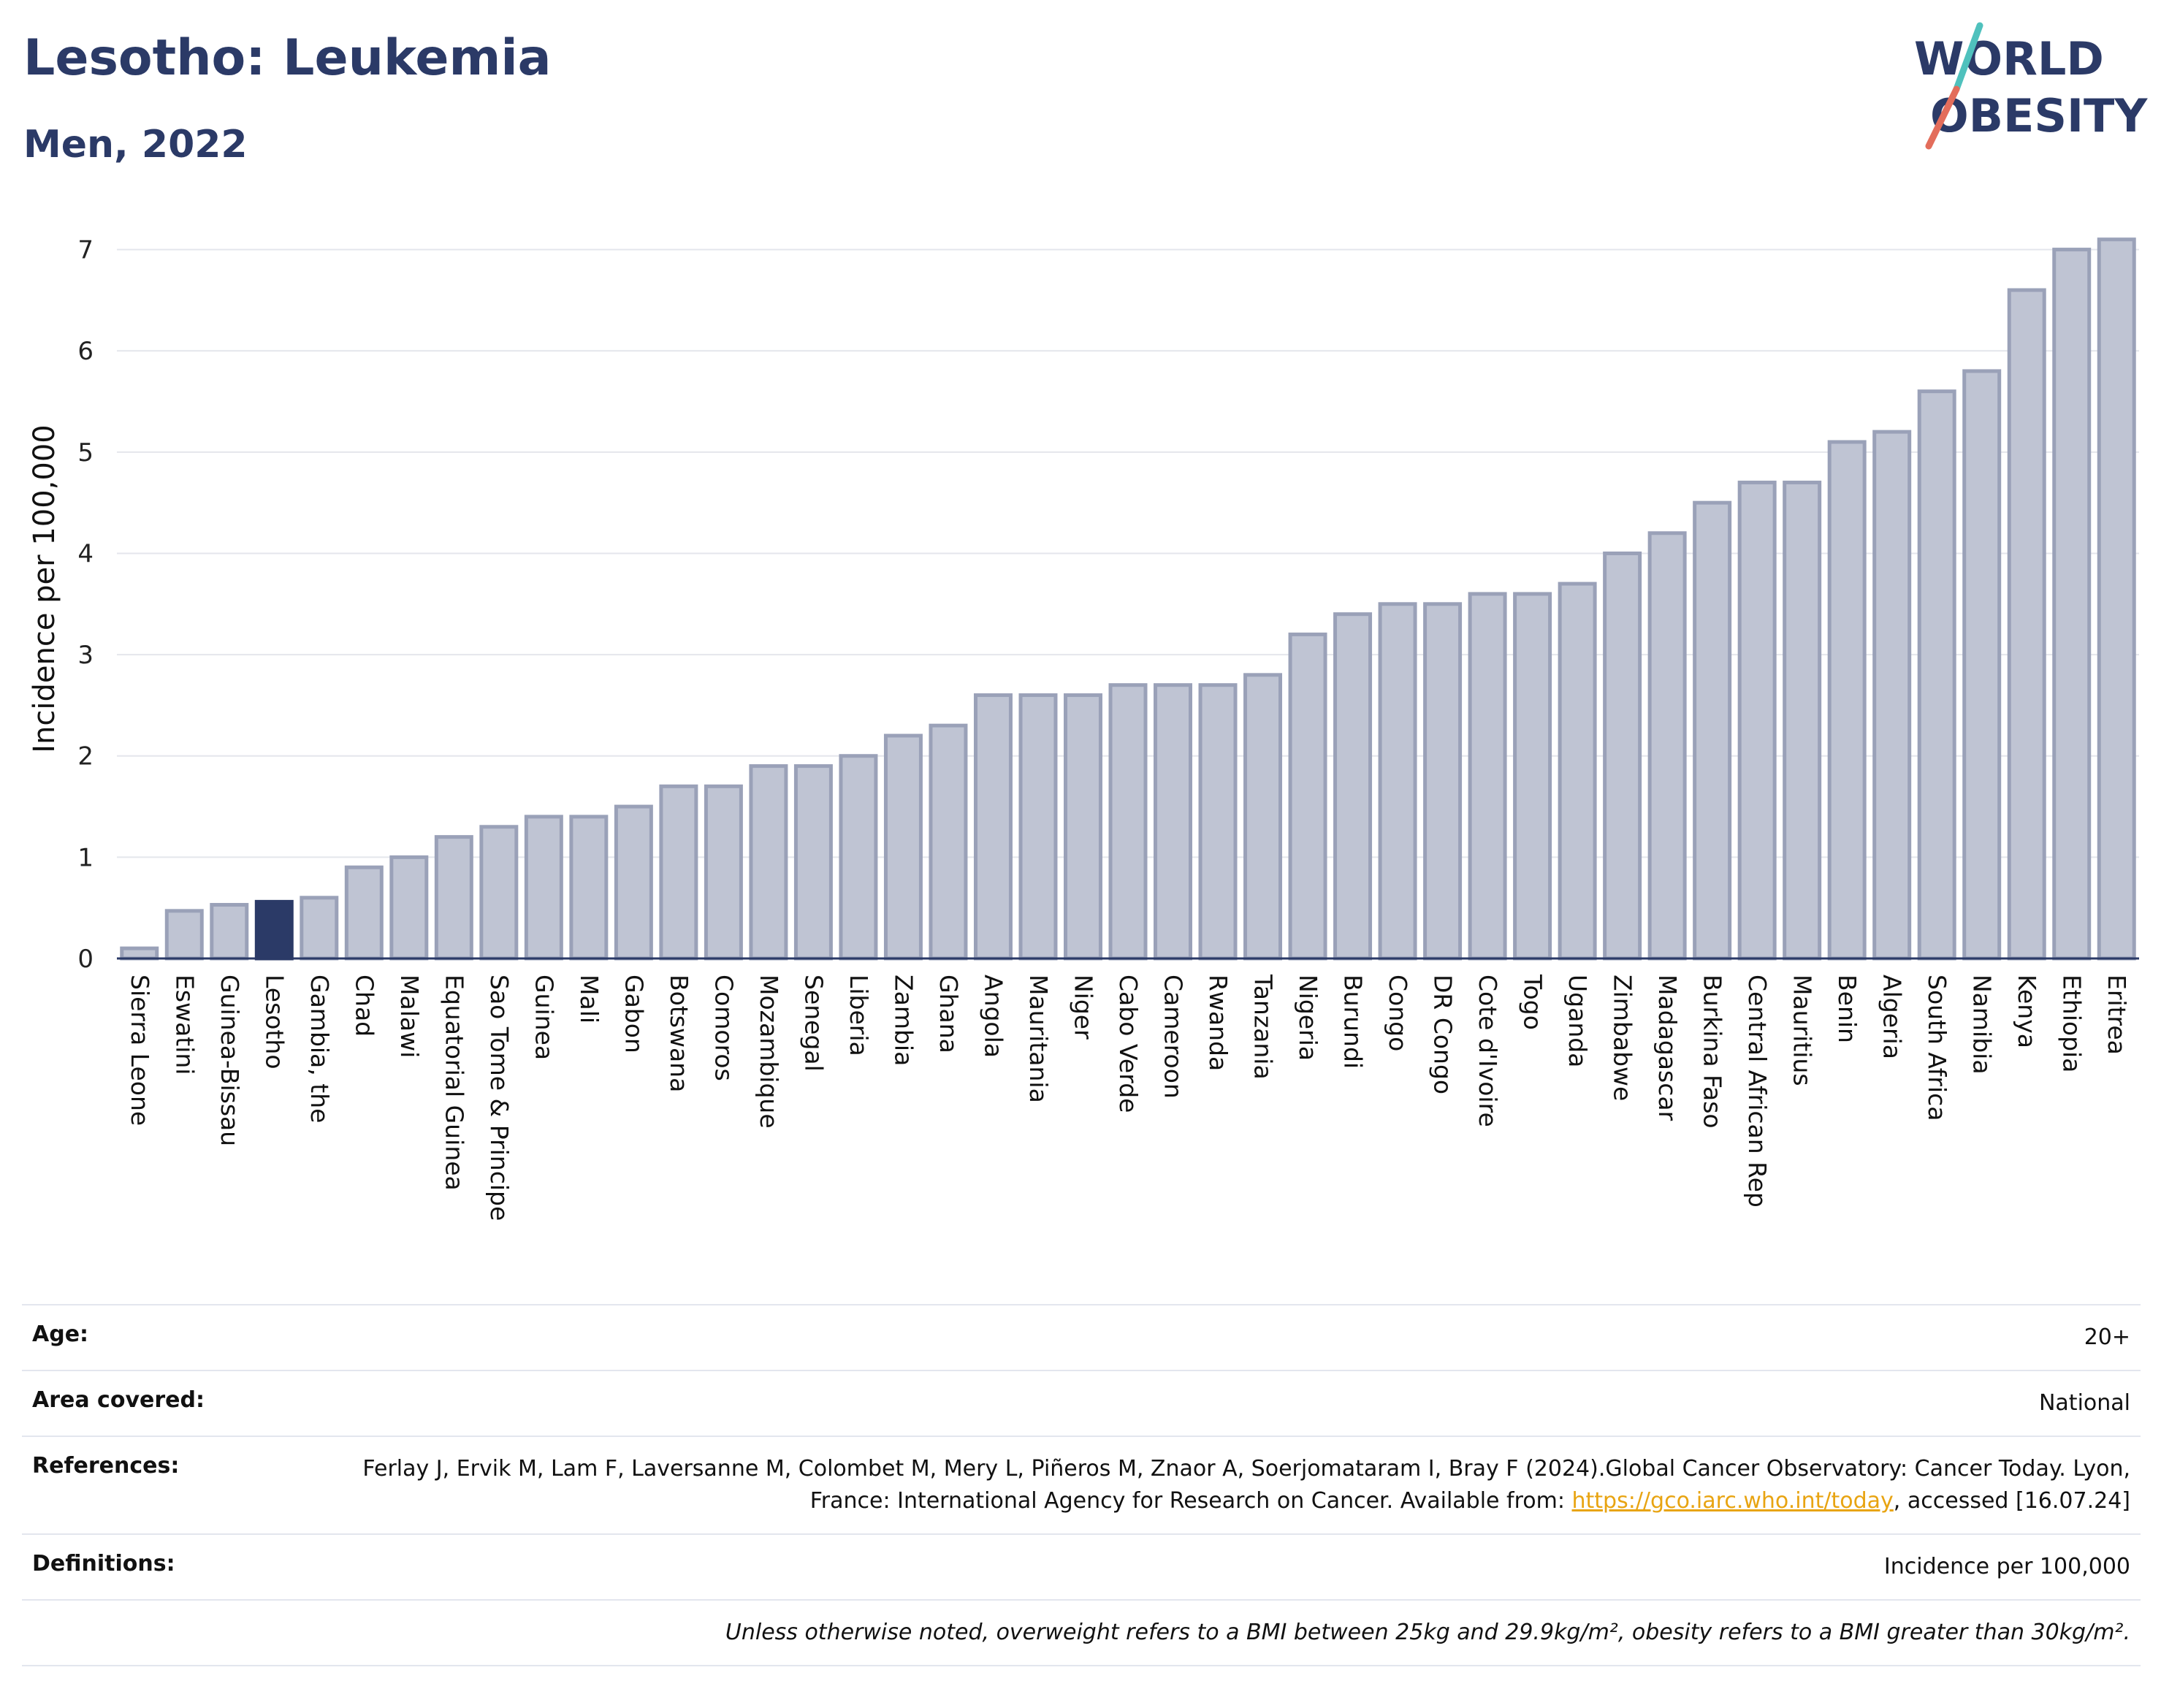 The width and height of the screenshot is (2161, 1708). I want to click on logo-slash-top, so click(1968, 57).